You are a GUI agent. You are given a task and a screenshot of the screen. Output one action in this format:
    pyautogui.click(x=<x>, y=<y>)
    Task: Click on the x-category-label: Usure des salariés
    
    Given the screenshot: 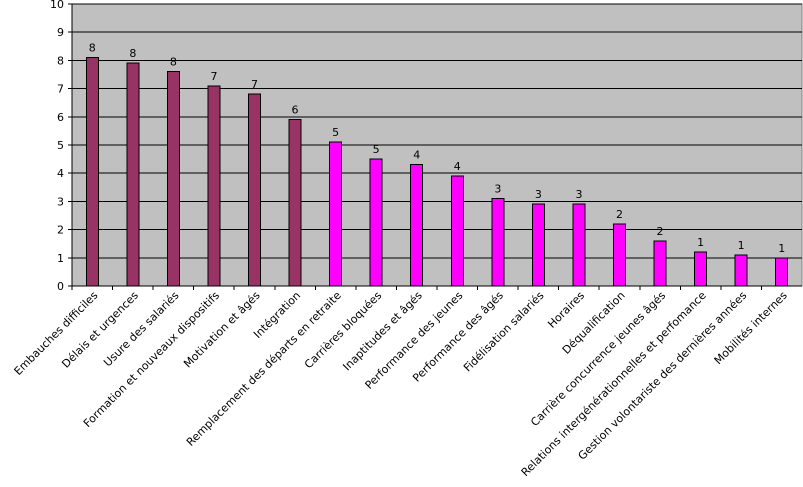 What is the action you would take?
    pyautogui.click(x=141, y=329)
    